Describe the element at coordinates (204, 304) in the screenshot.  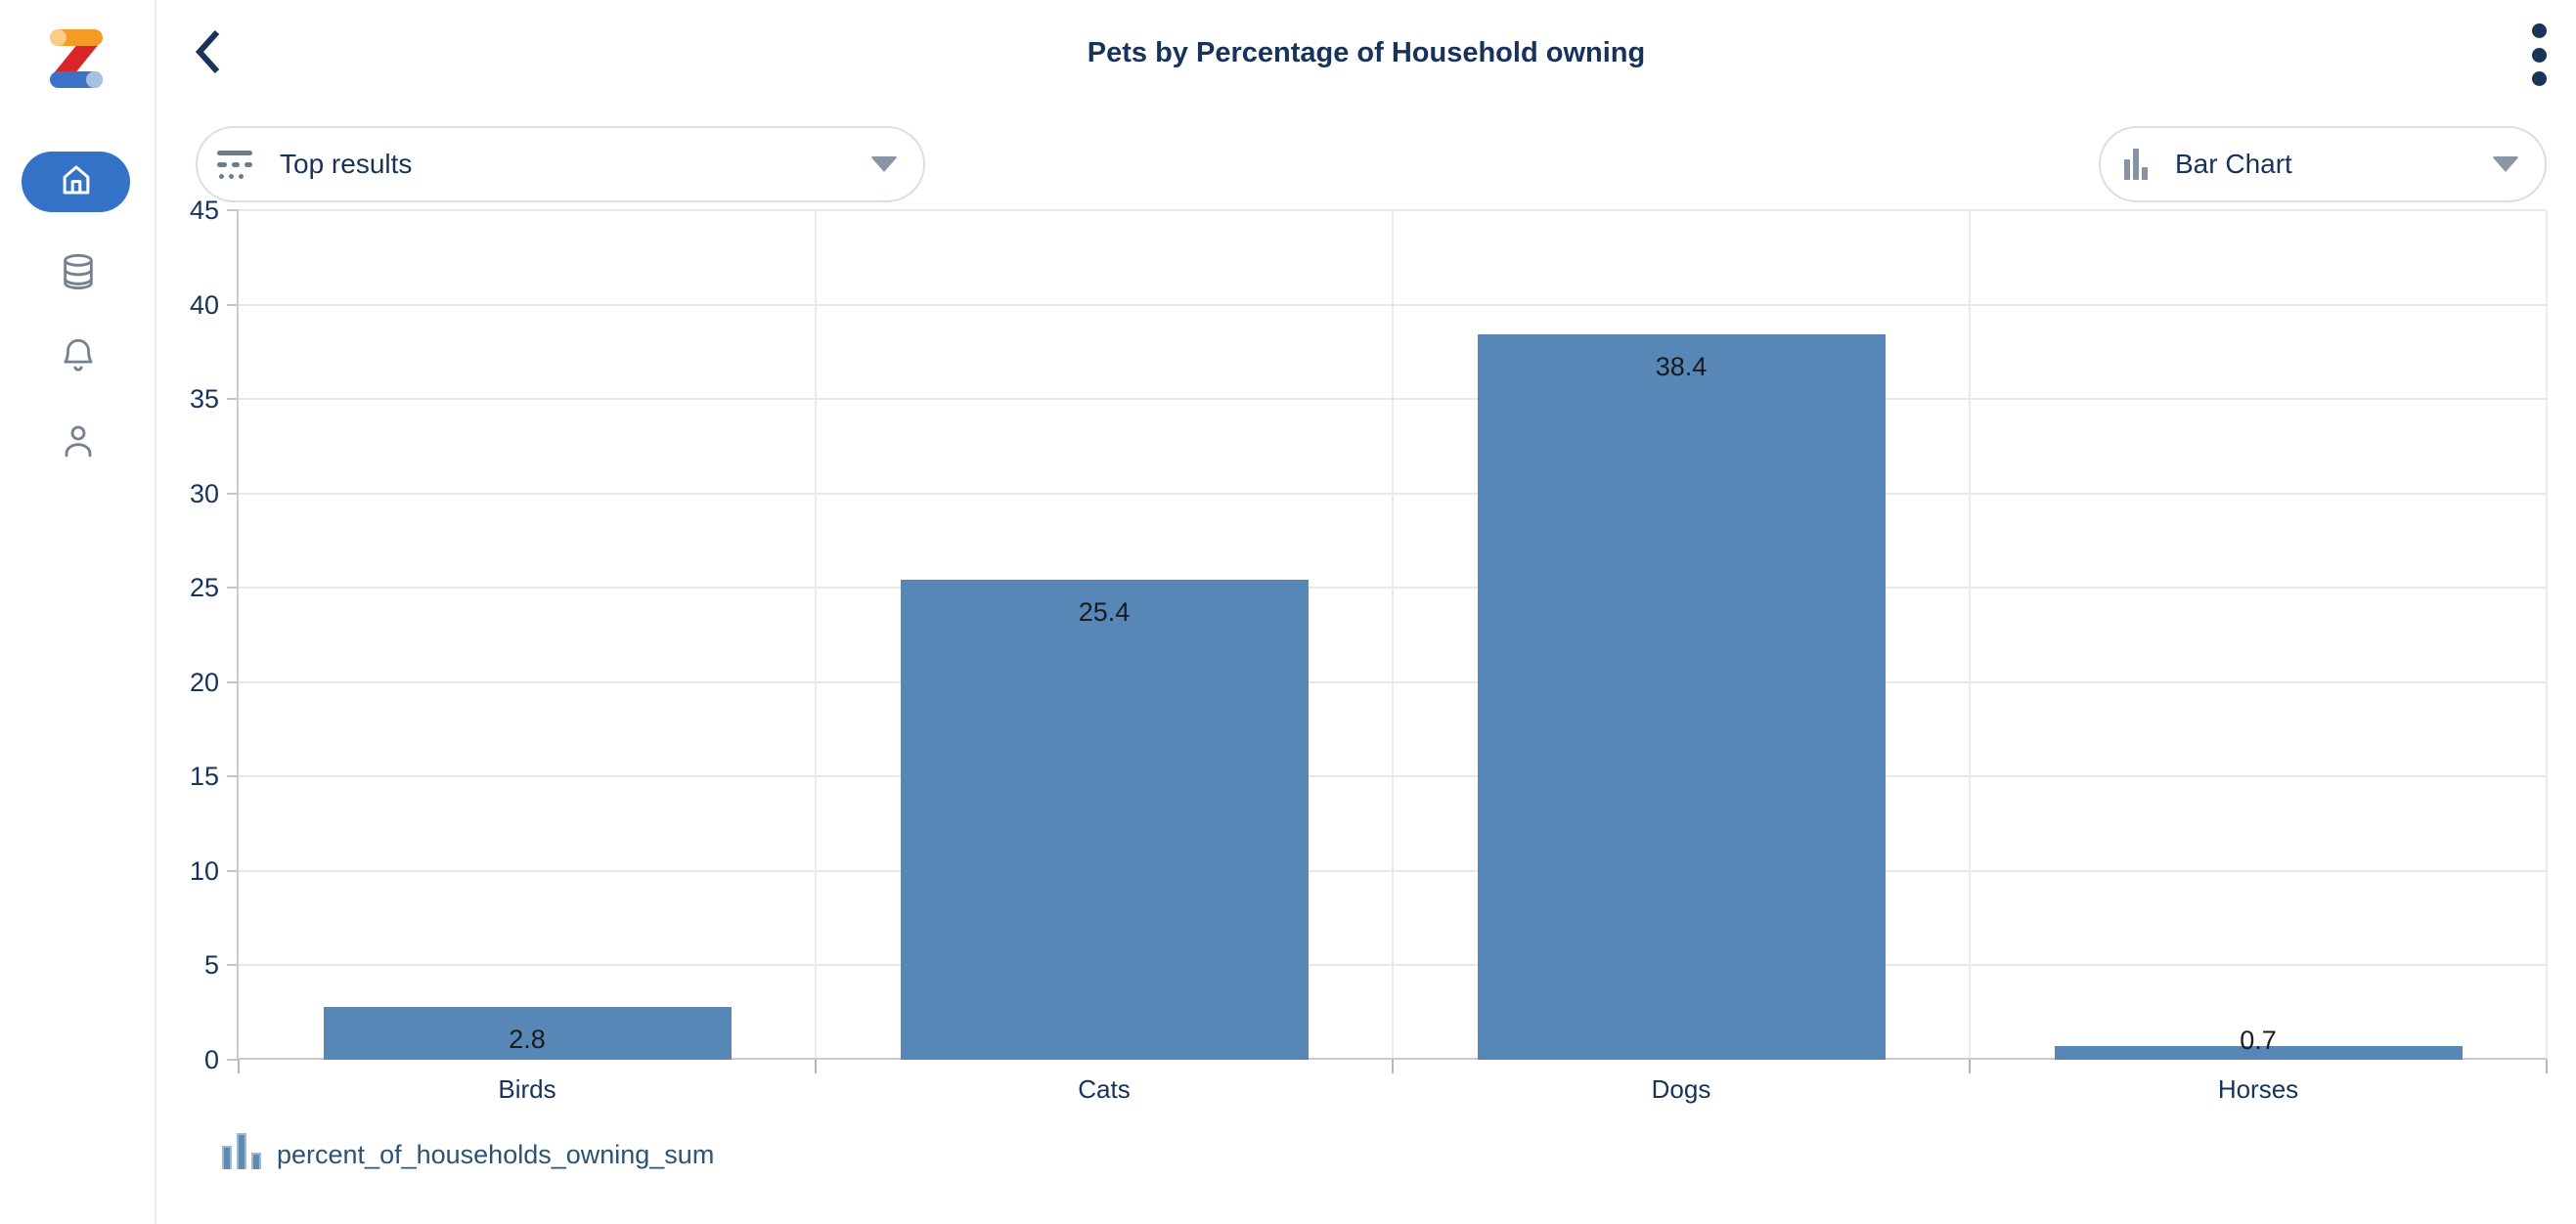
I see `y-axis-tick-label: 40` at that location.